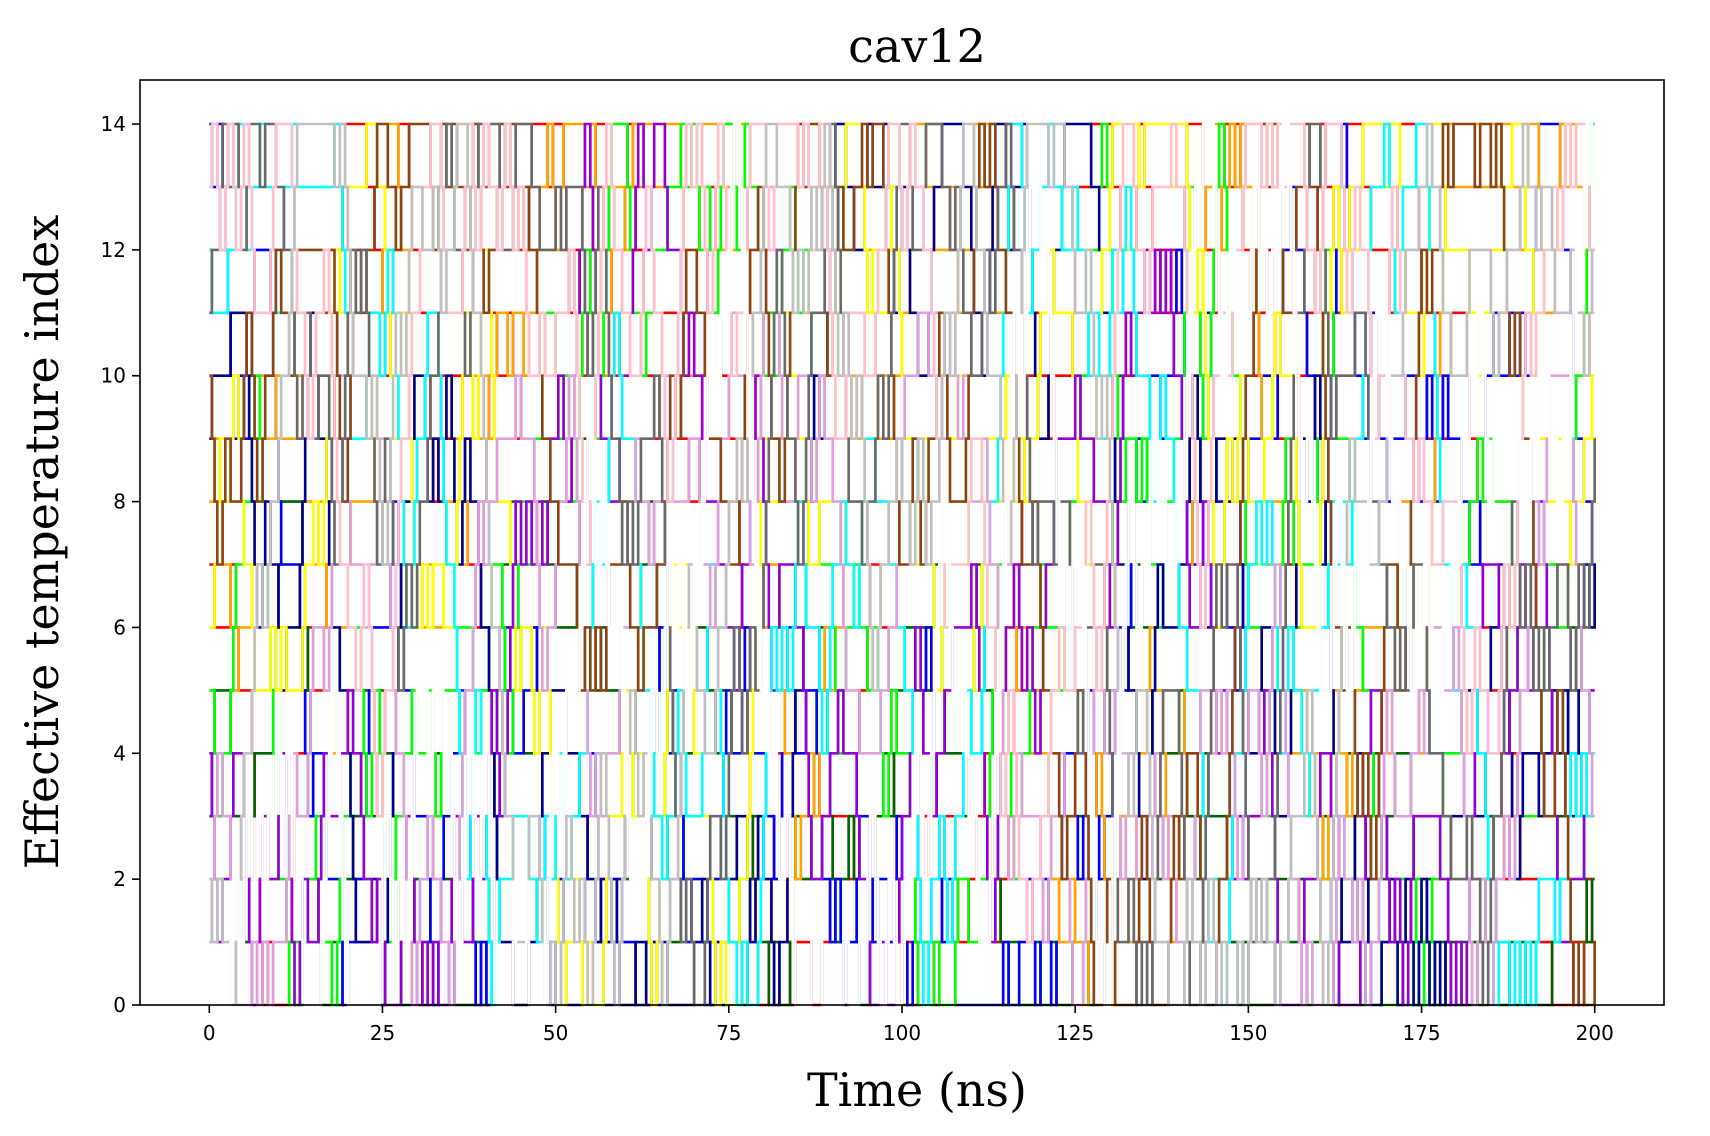  Describe the element at coordinates (1075, 1033) in the screenshot. I see `x-tick-label: 125` at that location.